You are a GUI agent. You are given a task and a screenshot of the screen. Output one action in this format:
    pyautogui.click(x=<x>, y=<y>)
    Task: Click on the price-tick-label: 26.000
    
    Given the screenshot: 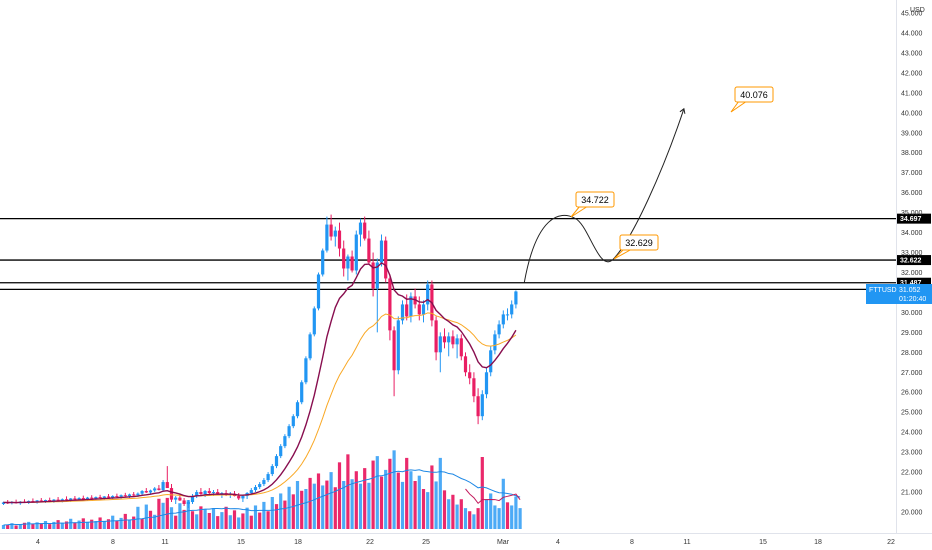 What is the action you would take?
    pyautogui.click(x=912, y=393)
    